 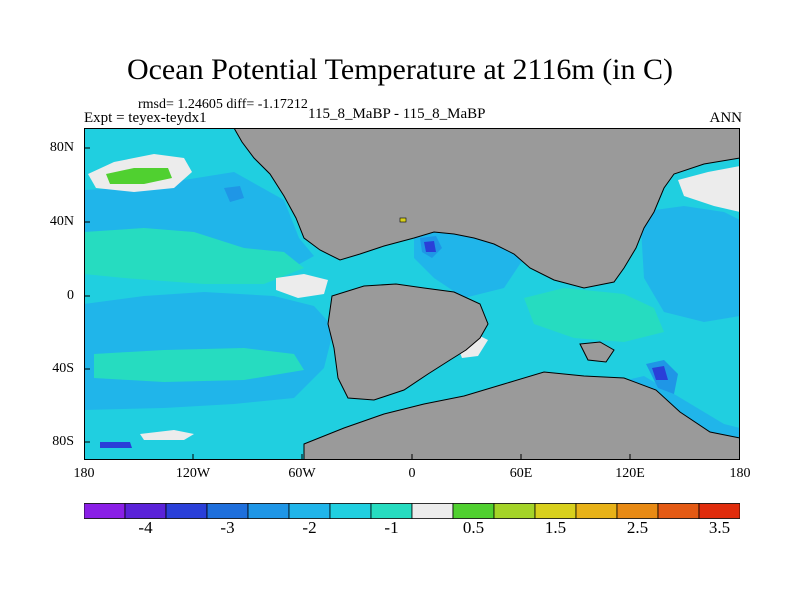 I want to click on land-antarctica, so click(x=521, y=415).